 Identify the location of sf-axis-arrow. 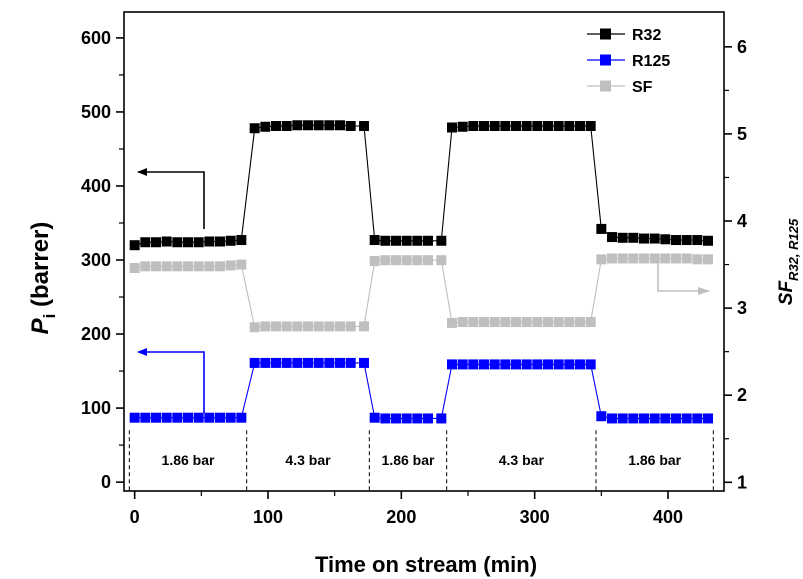
(683, 275).